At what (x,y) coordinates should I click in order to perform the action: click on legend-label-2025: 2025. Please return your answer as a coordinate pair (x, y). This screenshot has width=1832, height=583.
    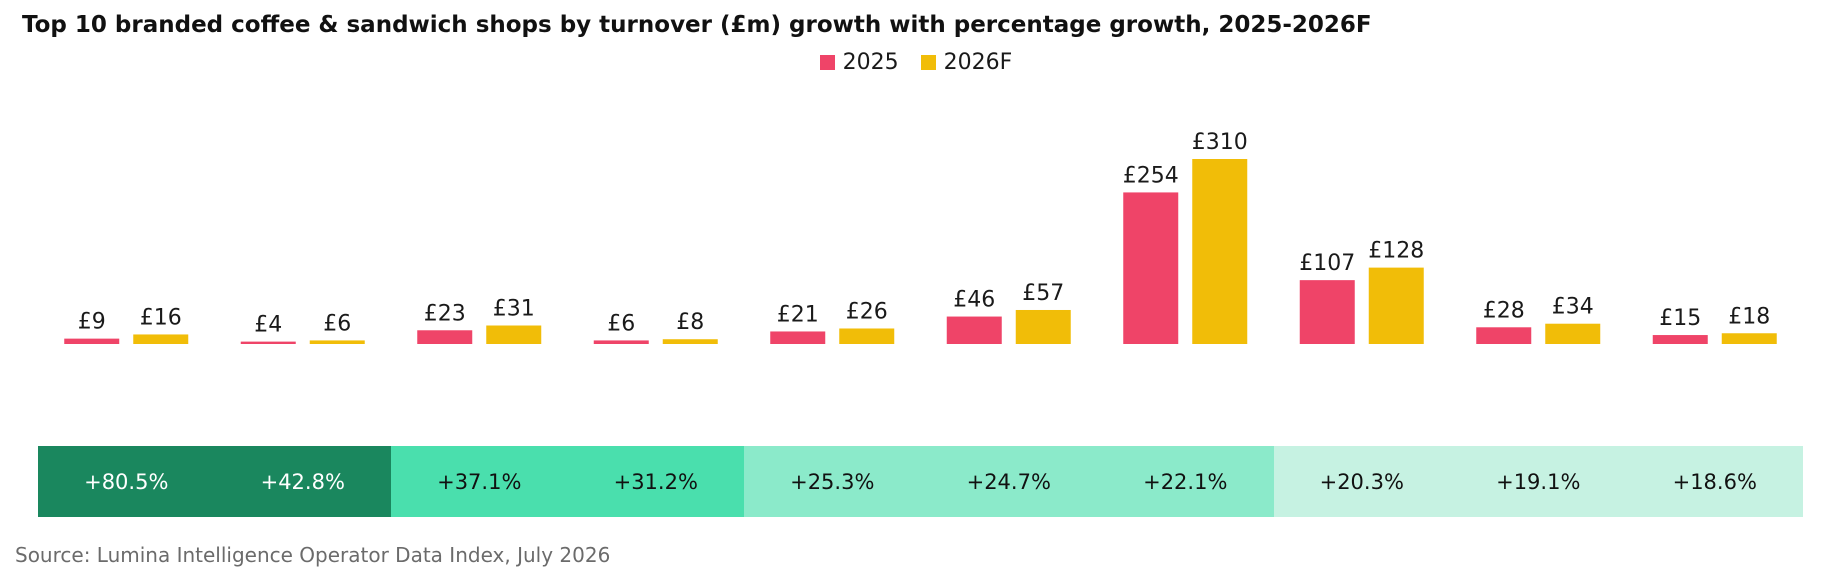
    Looking at the image, I should click on (870, 62).